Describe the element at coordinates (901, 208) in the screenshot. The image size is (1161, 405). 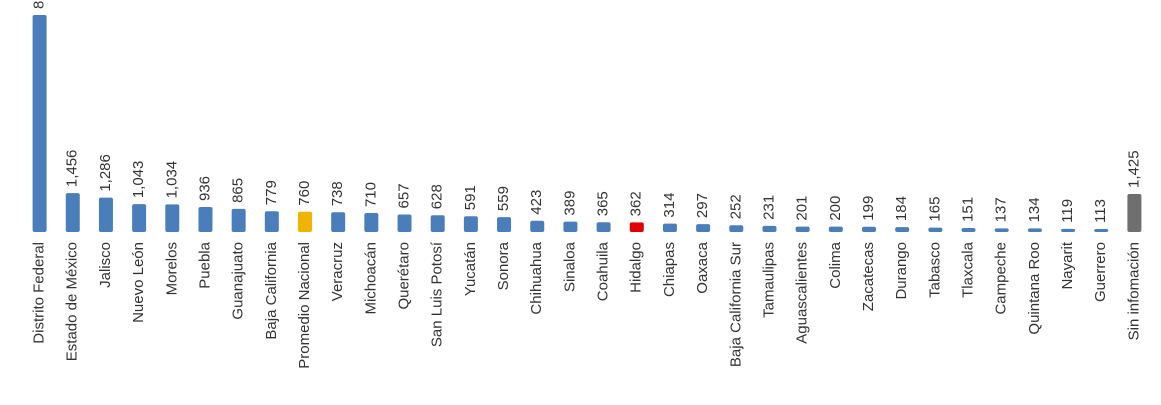
I see `value-label: 184` at that location.